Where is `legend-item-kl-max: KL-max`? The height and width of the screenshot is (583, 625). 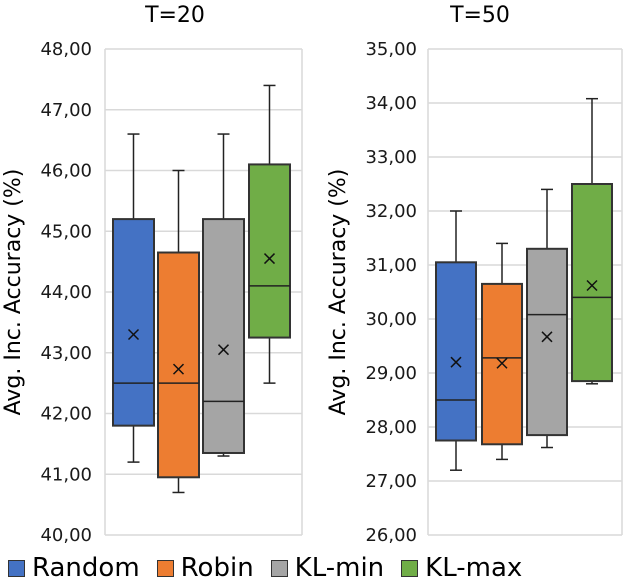 legend-item-kl-max: KL-max is located at coordinates (461, 568).